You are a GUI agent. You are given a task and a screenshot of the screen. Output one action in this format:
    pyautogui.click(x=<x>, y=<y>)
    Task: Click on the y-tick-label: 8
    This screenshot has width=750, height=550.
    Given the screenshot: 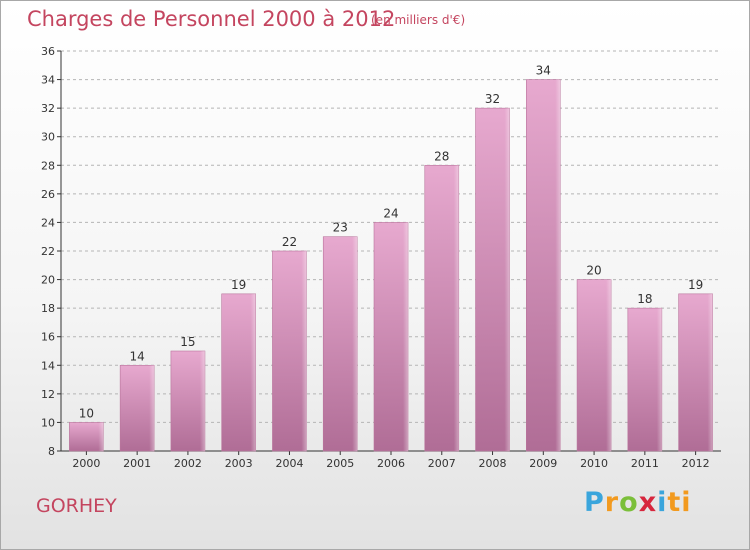 What is the action you would take?
    pyautogui.click(x=51, y=451)
    